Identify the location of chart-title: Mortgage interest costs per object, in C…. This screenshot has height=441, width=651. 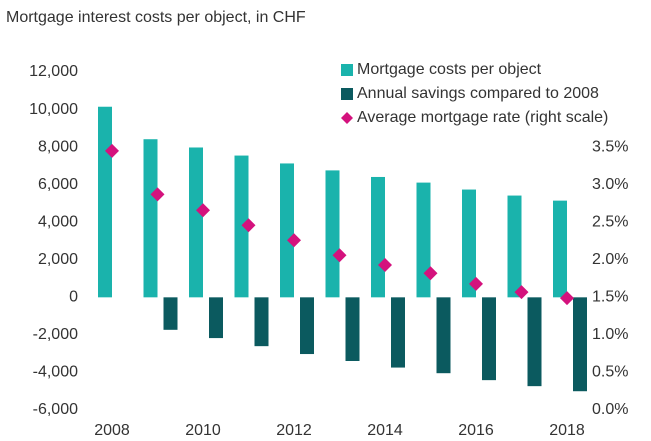
(156, 17).